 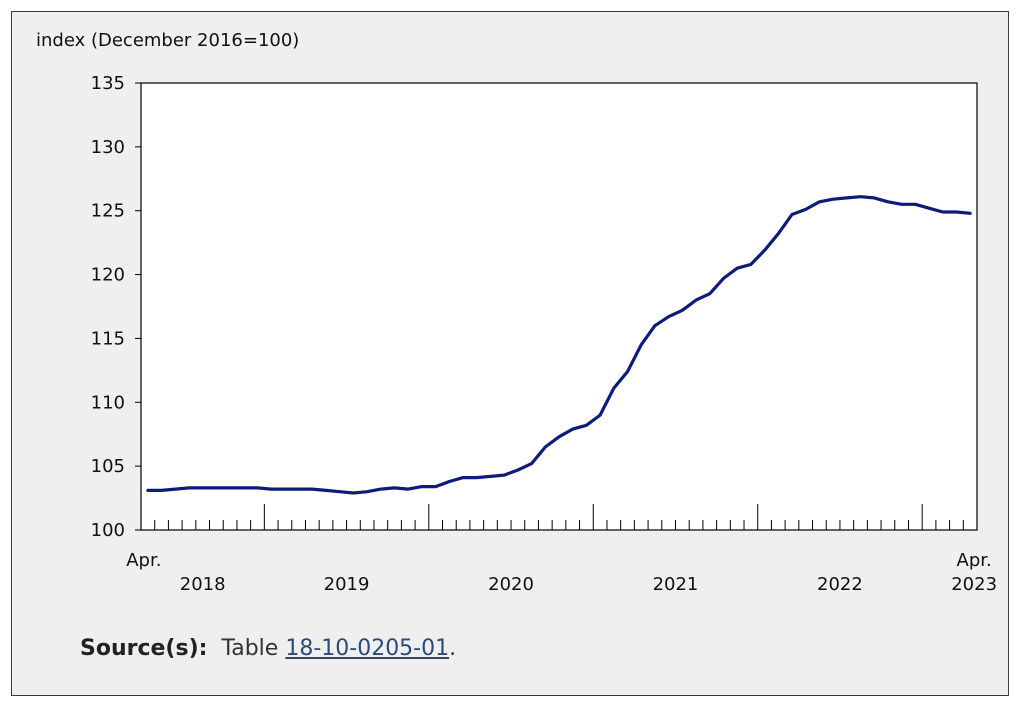 I want to click on y-tick-label: 120, so click(x=108, y=275).